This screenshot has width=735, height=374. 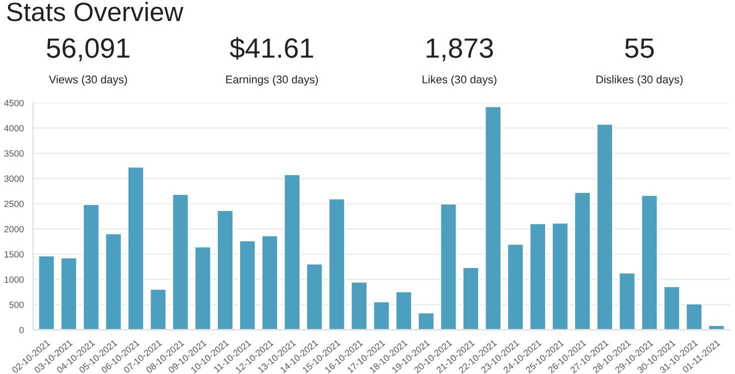 I want to click on text: Views (30 days), so click(x=87, y=80).